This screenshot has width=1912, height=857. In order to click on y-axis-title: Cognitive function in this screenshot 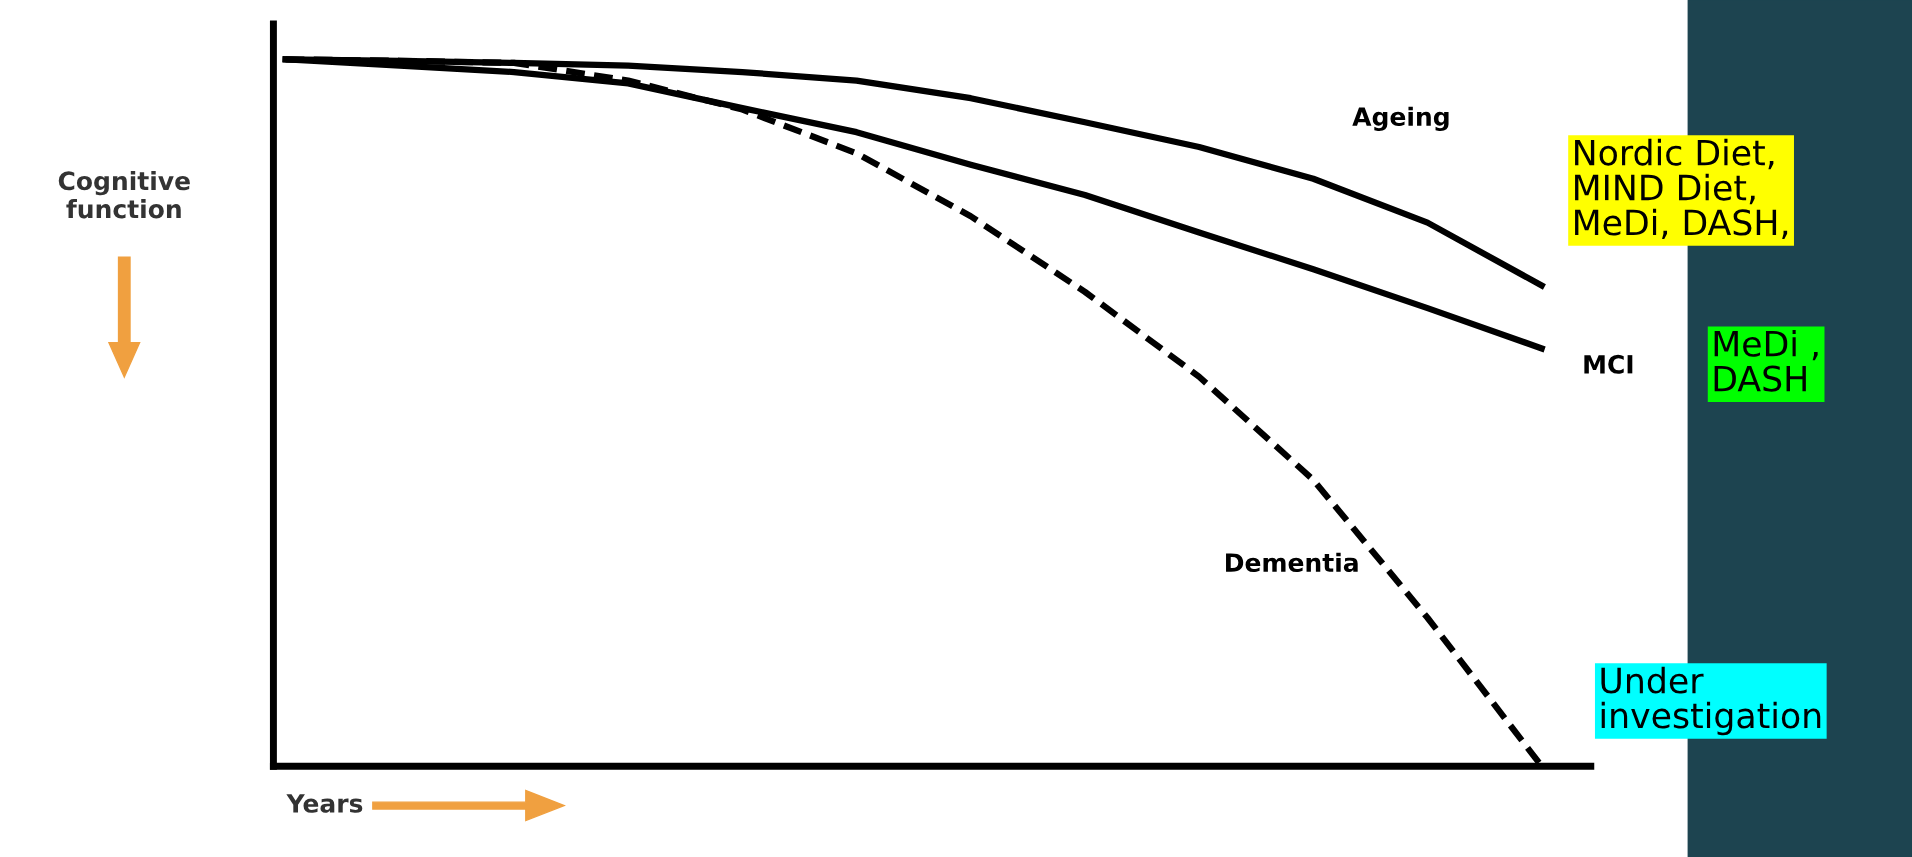, I will do `click(124, 194)`.